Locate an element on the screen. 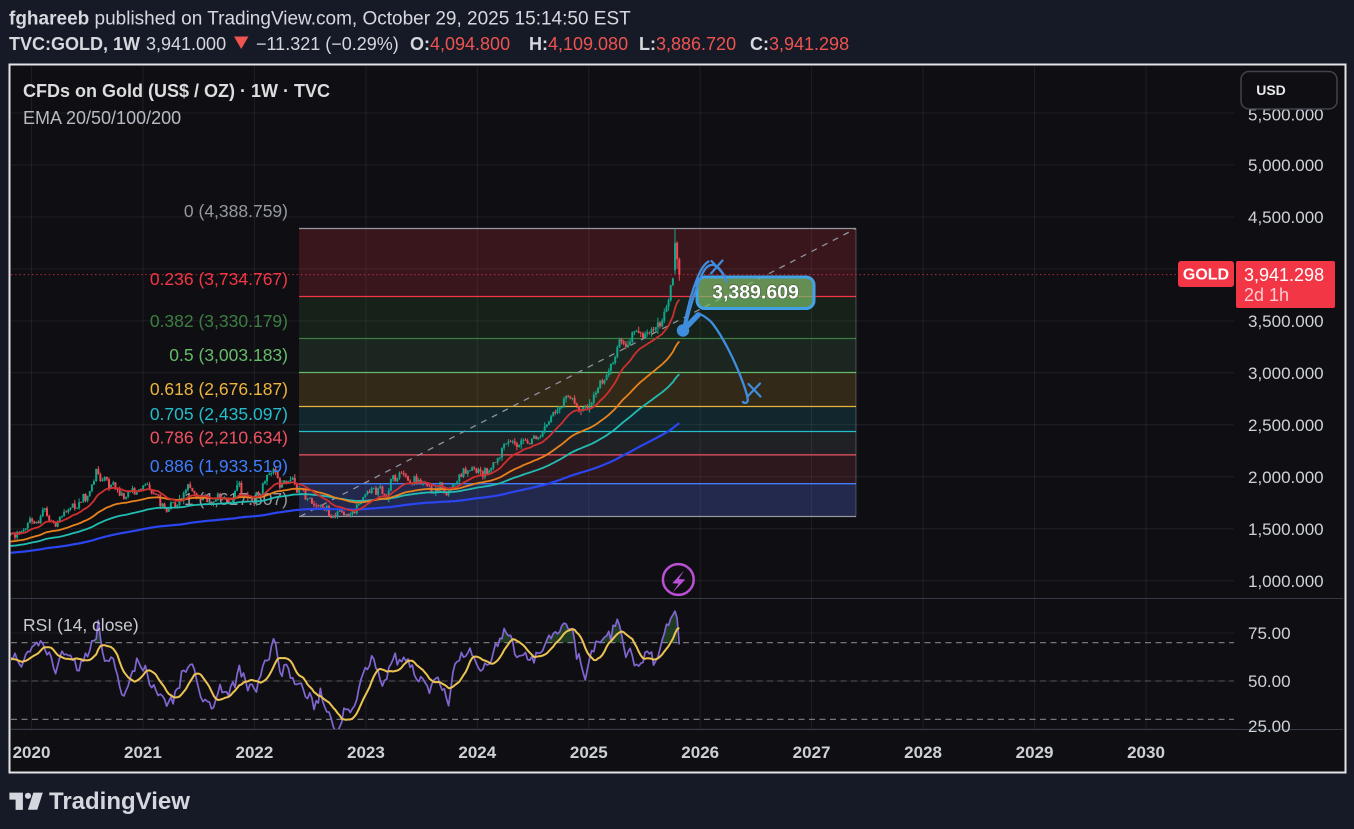  svg-text: 2,000.000 is located at coordinates (1286, 477).